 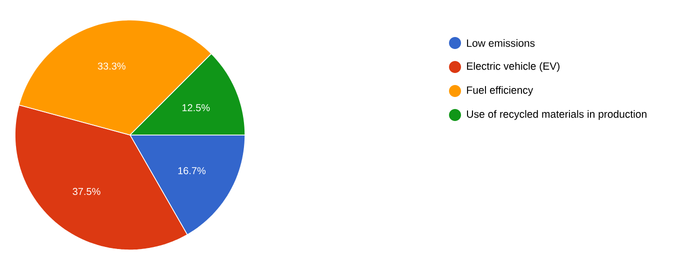 I want to click on data-label: 12.5%, so click(x=196, y=108).